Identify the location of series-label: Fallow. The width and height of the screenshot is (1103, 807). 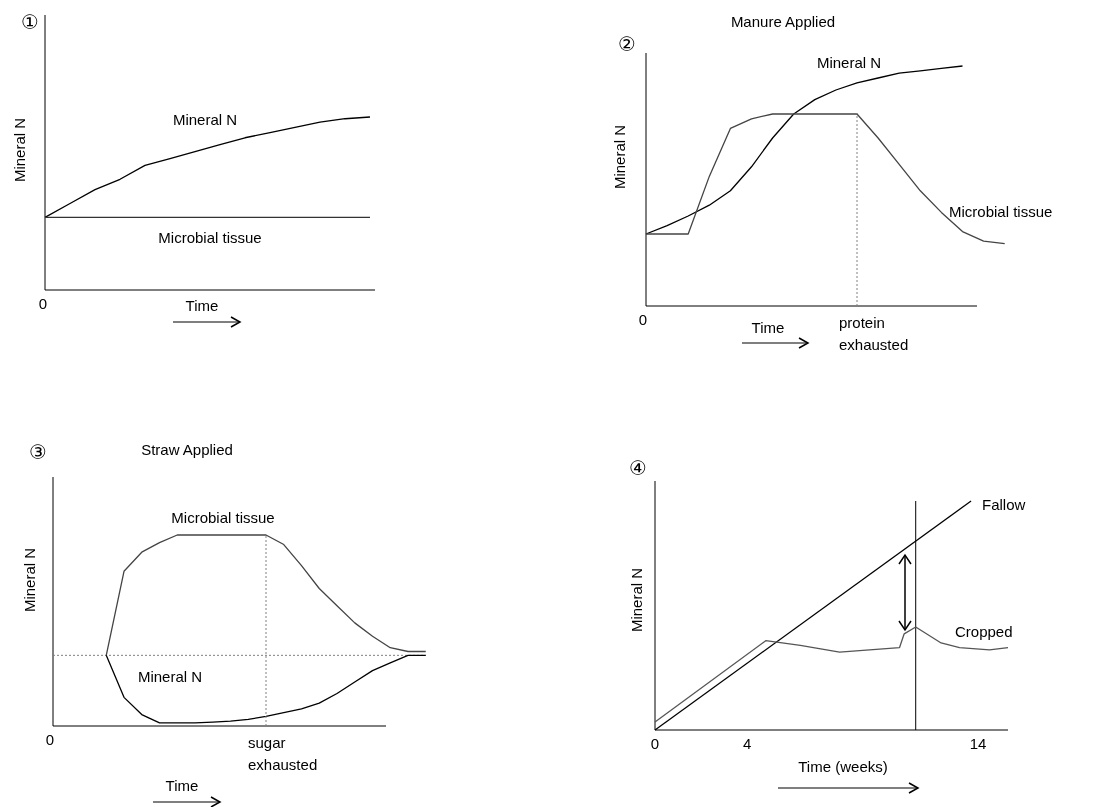
(1004, 504).